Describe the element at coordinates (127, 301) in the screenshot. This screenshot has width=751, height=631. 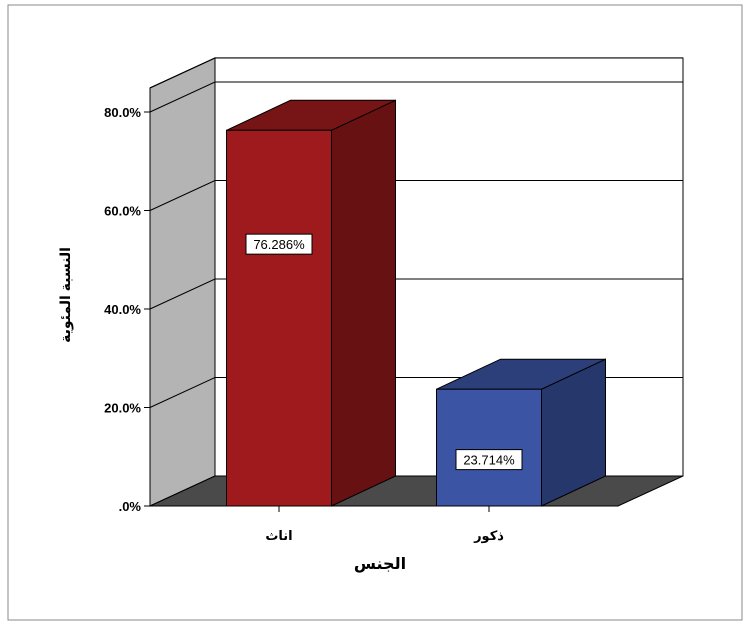
I see `y-axis: .0% 20.0% 40.0% 60.0% 80.0%` at that location.